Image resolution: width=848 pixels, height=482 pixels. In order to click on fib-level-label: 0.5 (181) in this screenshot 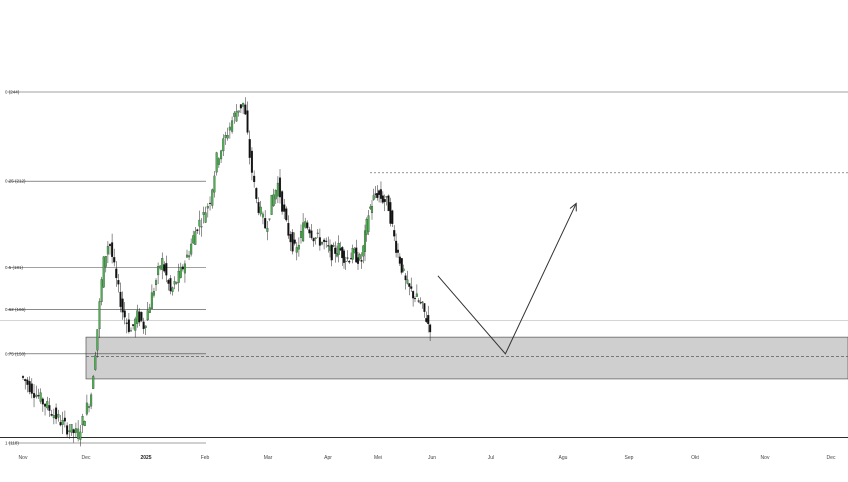, I will do `click(14, 267)`.